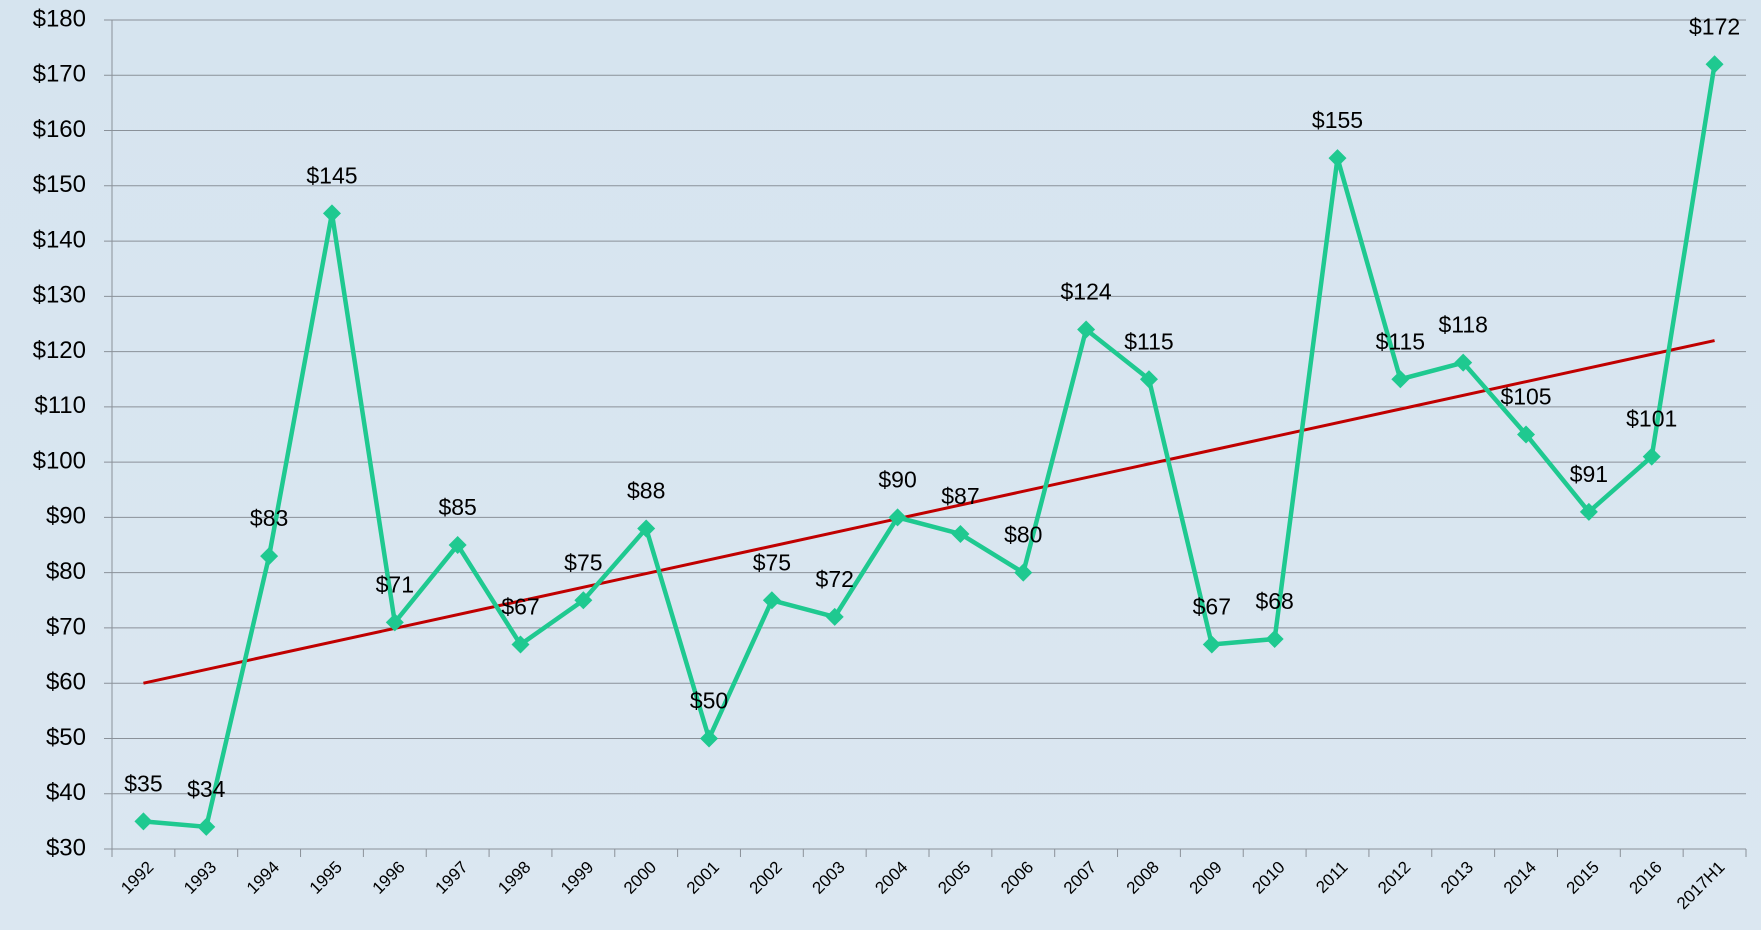 The height and width of the screenshot is (930, 1761). Describe the element at coordinates (960, 496) in the screenshot. I see `value-label: $87` at that location.